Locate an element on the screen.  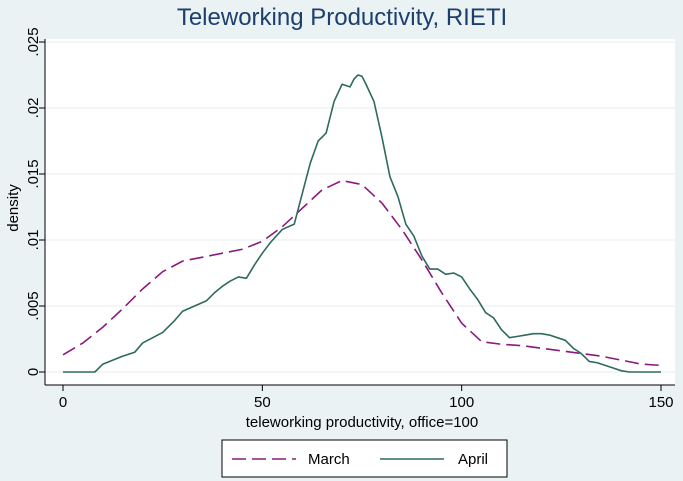
y-tick-label: .015 is located at coordinates (33, 173).